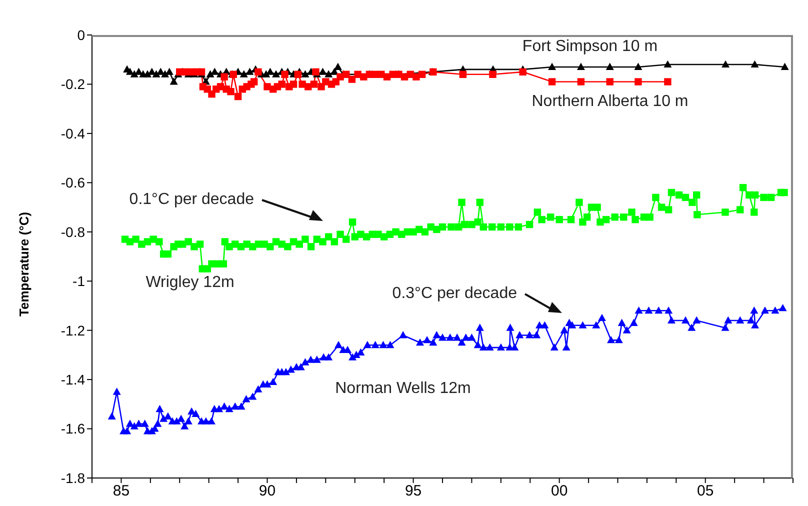 Image resolution: width=808 pixels, height=506 pixels. What do you see at coordinates (454, 294) in the screenshot?
I see `annotation: 0.3°C per decade` at bounding box center [454, 294].